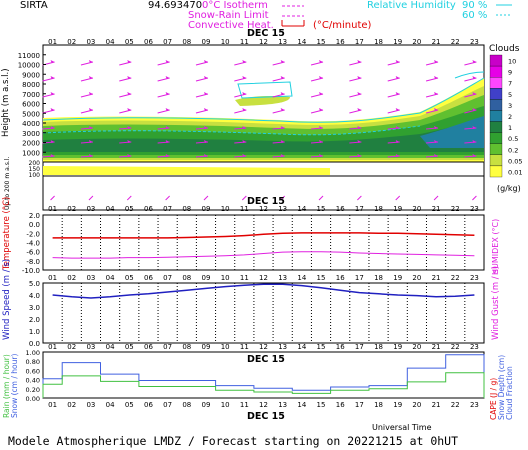 The width and height of the screenshot is (528, 450). Describe the element at coordinates (206, 42) in the screenshot. I see `hour-label-top: 09` at that location.